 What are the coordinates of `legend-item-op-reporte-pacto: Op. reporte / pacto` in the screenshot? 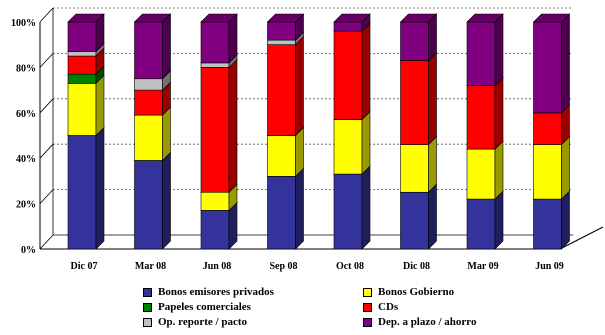 It's located at (195, 322).